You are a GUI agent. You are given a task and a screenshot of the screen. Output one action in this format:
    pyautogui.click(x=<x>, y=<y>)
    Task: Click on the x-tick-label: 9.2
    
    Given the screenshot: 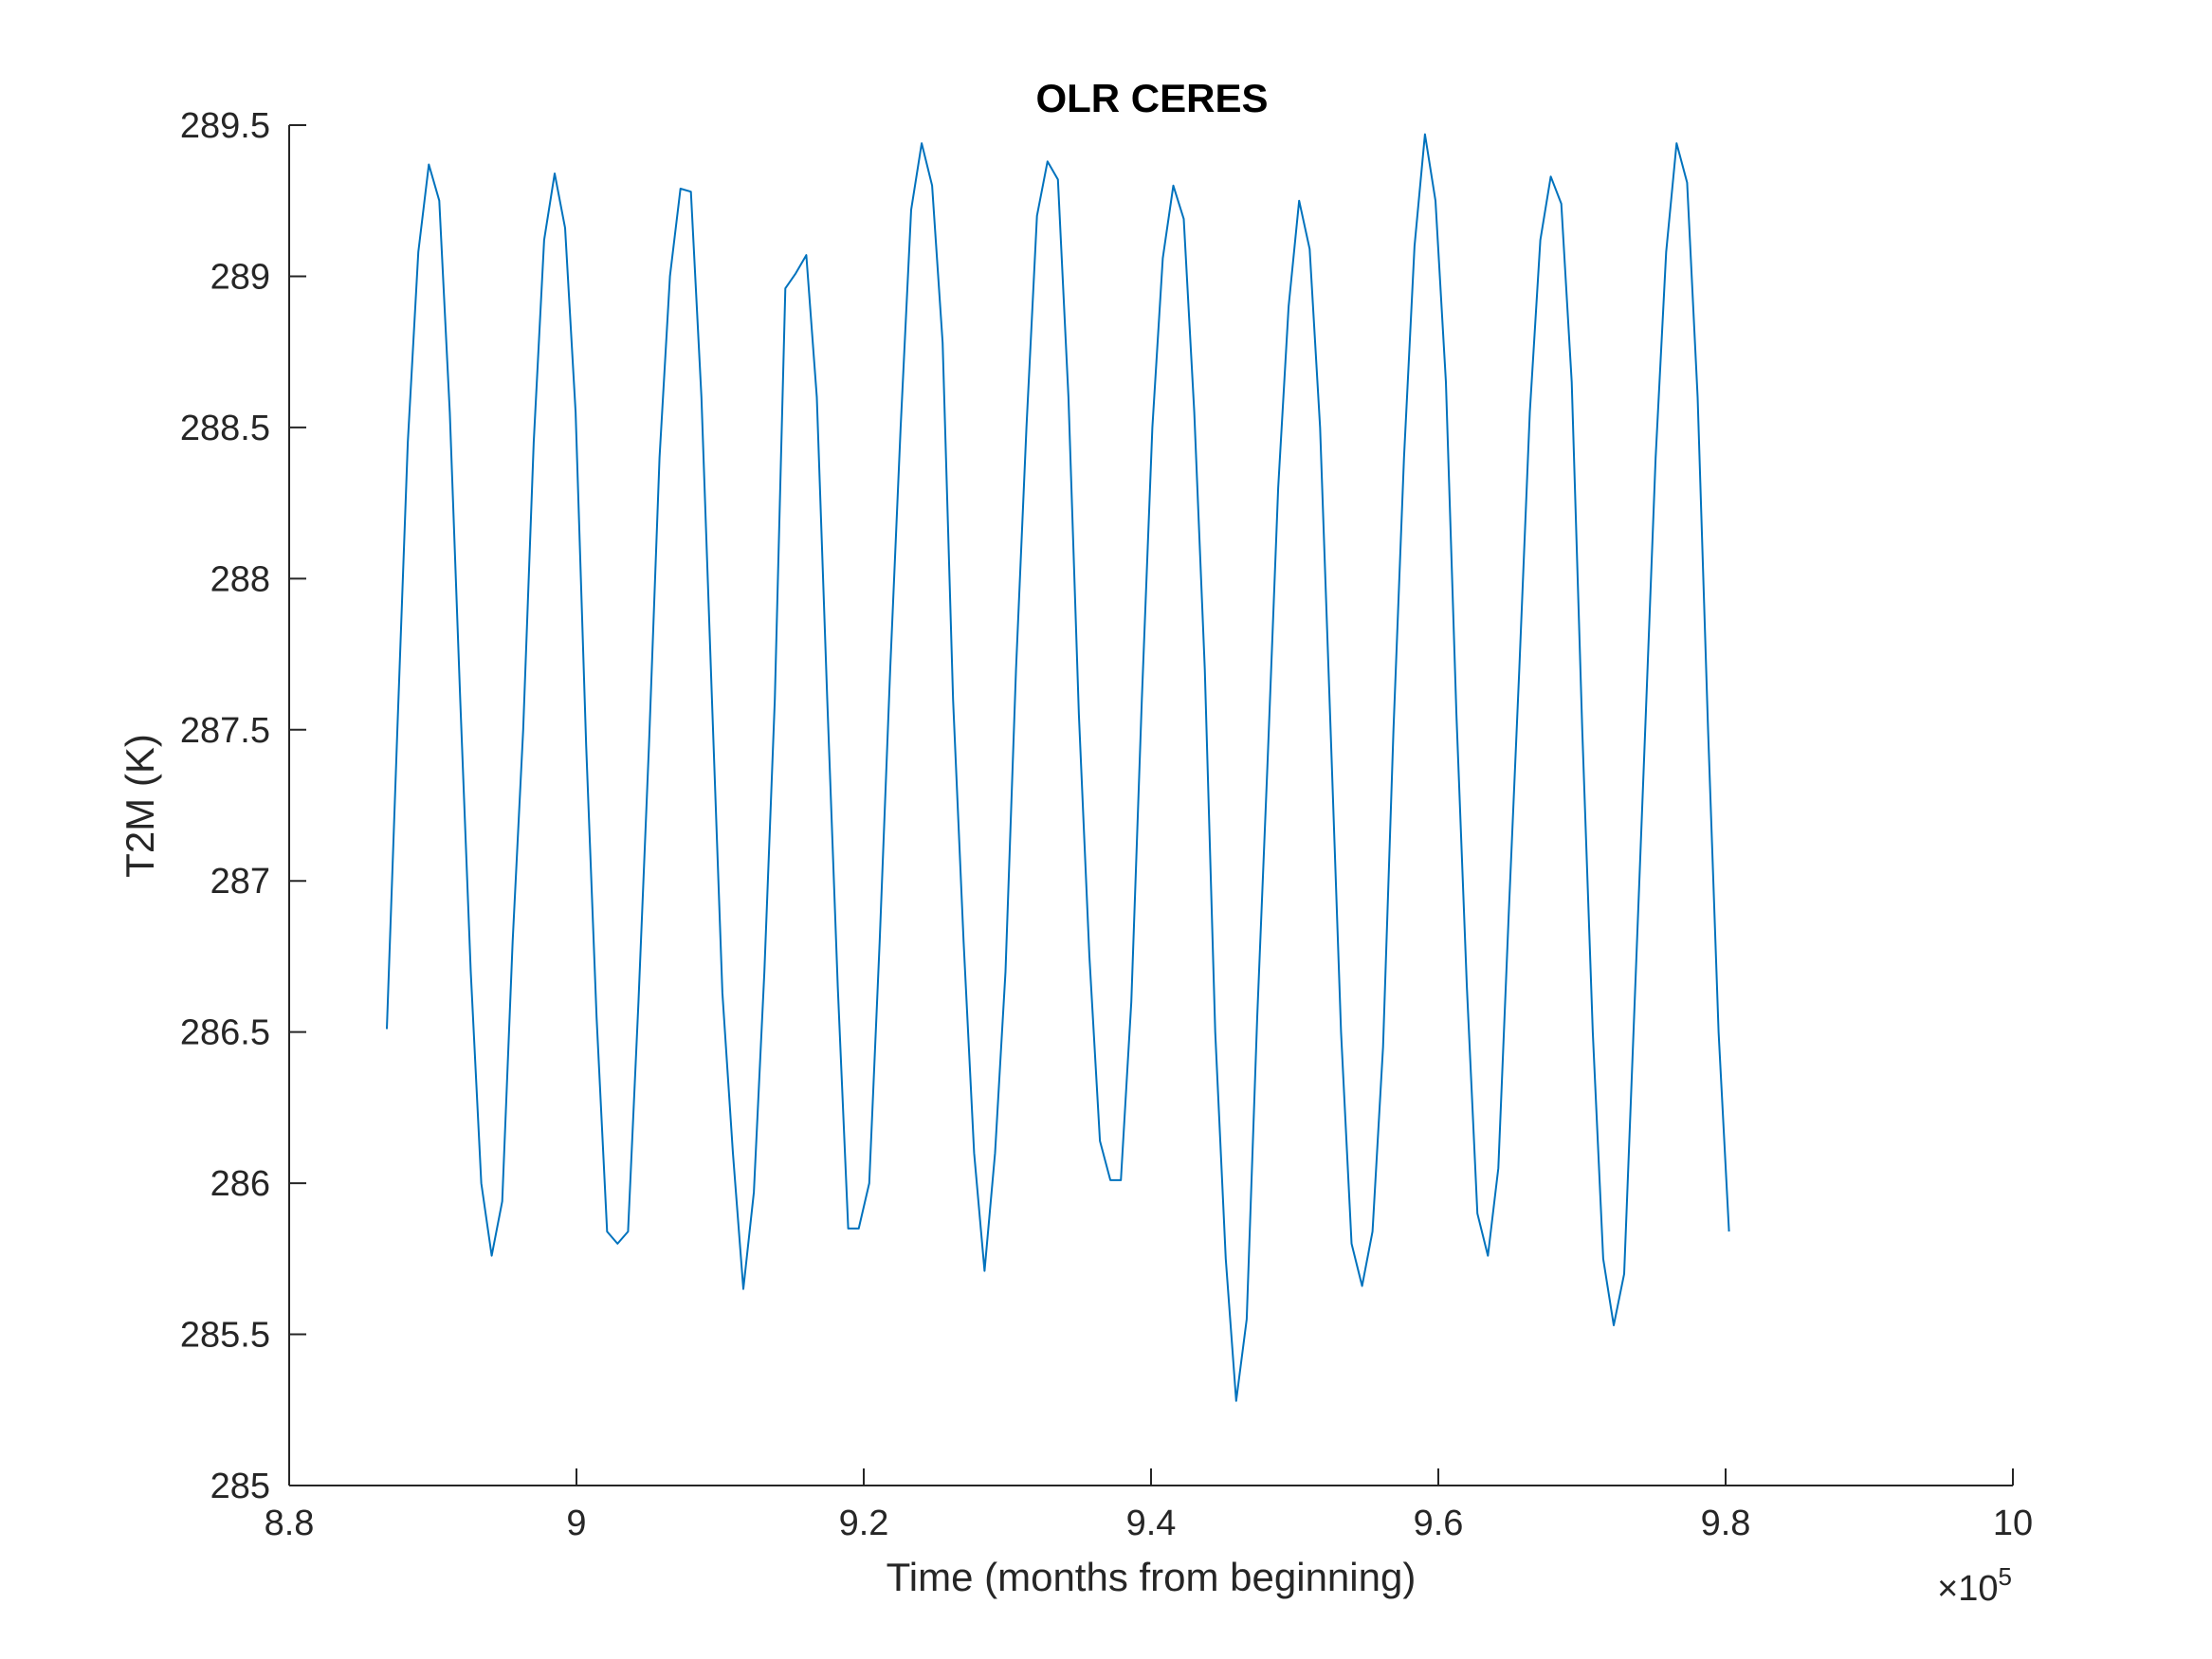 What is the action you would take?
    pyautogui.click(x=864, y=1523)
    